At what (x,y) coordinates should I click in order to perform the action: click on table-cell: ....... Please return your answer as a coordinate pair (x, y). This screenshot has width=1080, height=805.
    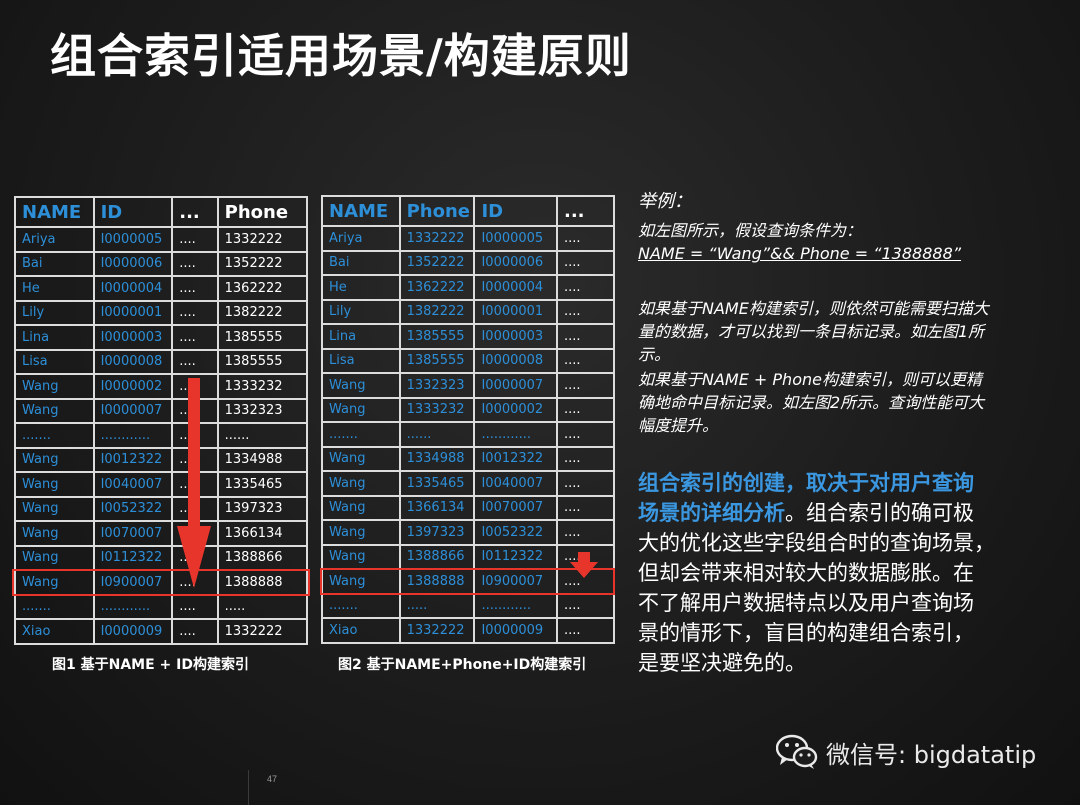
    Looking at the image, I should click on (437, 434).